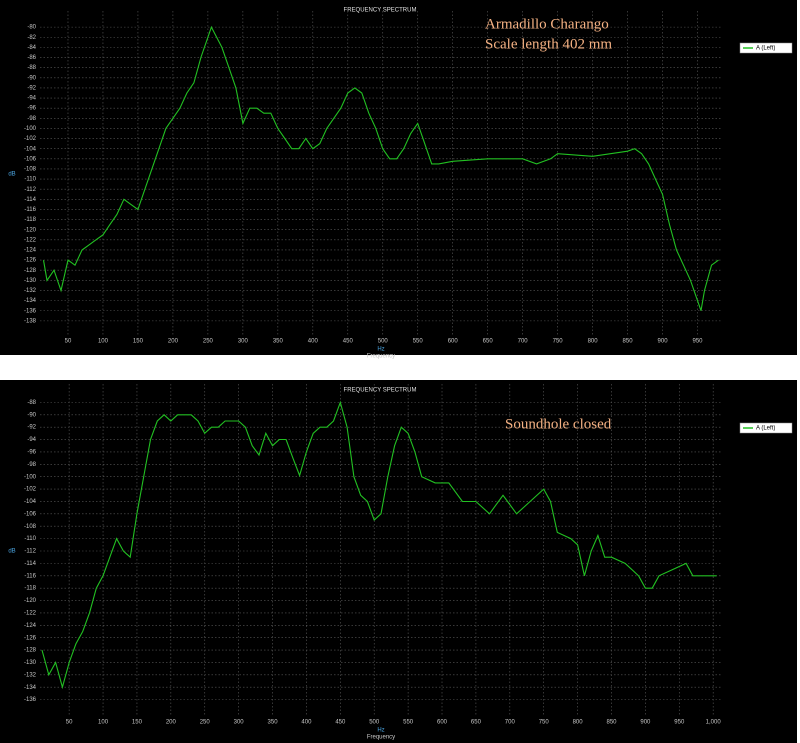  Describe the element at coordinates (558, 424) in the screenshot. I see `annotation: Soundhole closed` at that location.